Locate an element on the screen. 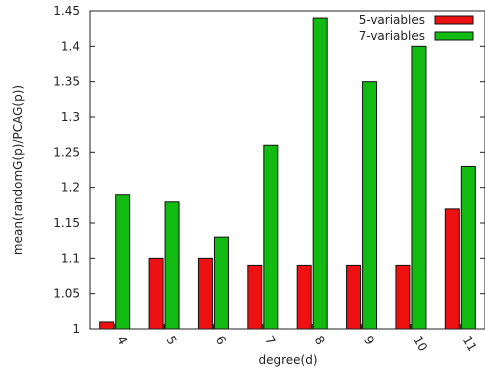 This screenshot has width=485, height=374. y-tick-label: 1.05 is located at coordinates (66, 294).